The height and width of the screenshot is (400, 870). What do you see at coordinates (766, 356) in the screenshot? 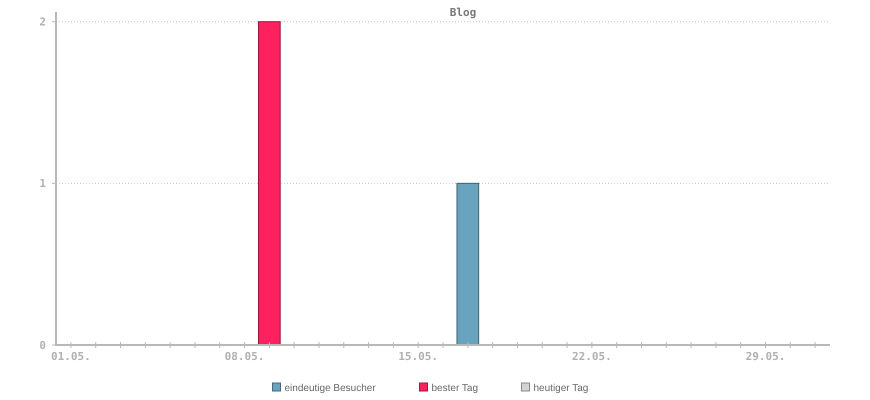
I see `x-tick-label: 29.05.` at bounding box center [766, 356].